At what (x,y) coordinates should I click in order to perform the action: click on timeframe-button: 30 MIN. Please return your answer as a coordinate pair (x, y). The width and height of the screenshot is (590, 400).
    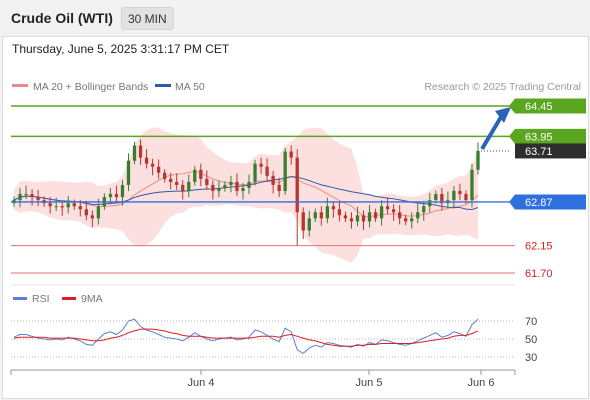
    Looking at the image, I should click on (147, 18).